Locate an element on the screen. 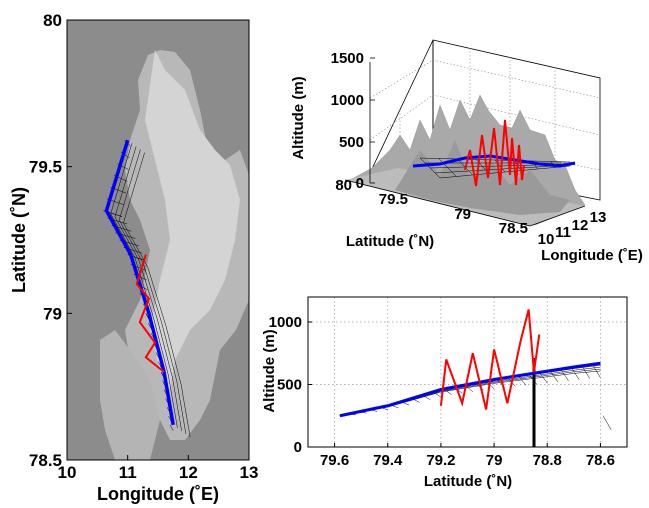 The height and width of the screenshot is (508, 649). surface3d-terrain-peaks is located at coordinates (482, 177).